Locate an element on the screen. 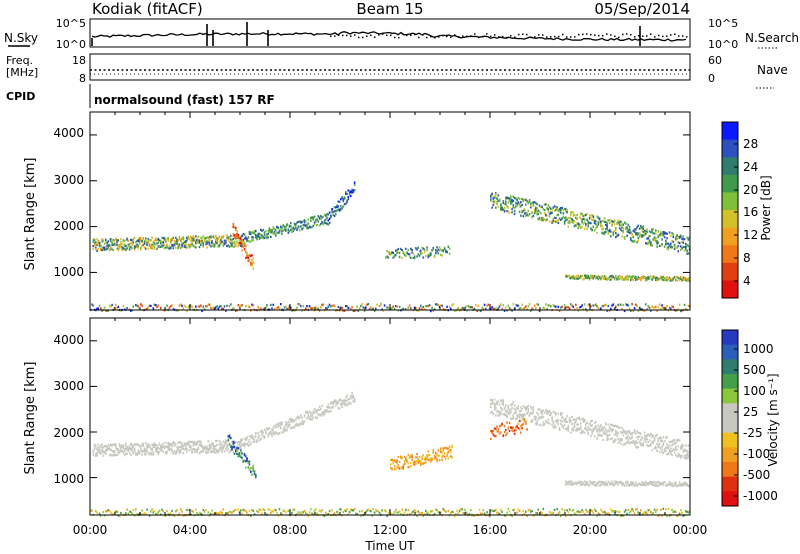  velocity-colorbar-swatch is located at coordinates (730, 470).